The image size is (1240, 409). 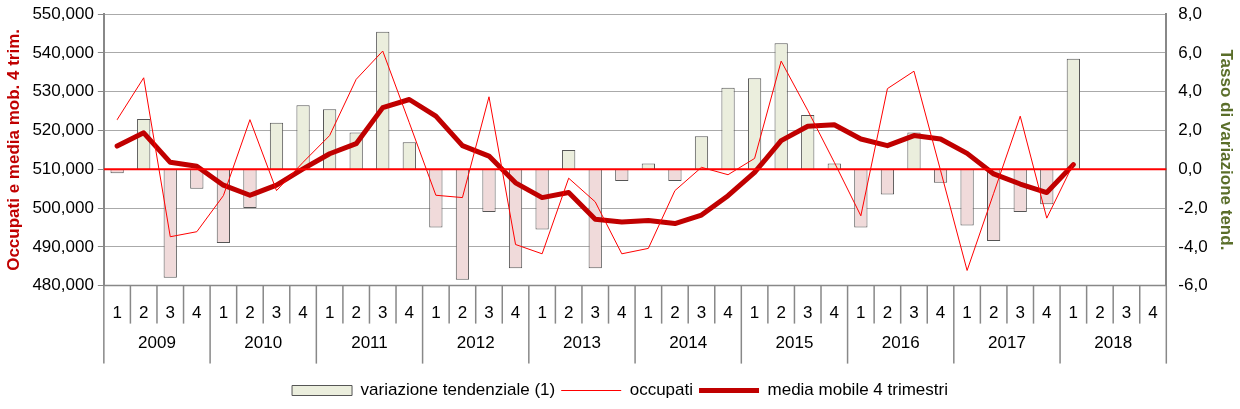 What do you see at coordinates (1190, 168) in the screenshot?
I see `y2-tick-label: 0,0` at bounding box center [1190, 168].